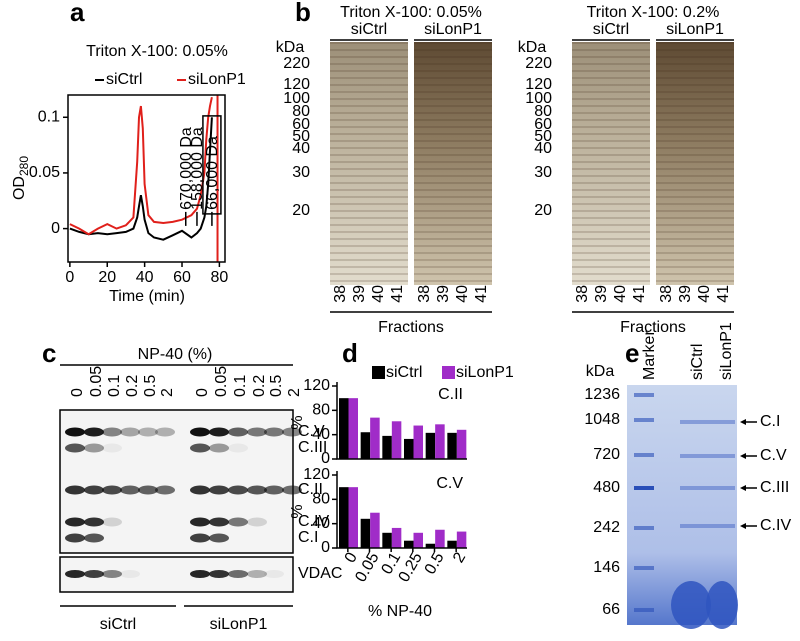  I want to click on gel-title: Triton X-100: 0.05%, so click(411, 12).